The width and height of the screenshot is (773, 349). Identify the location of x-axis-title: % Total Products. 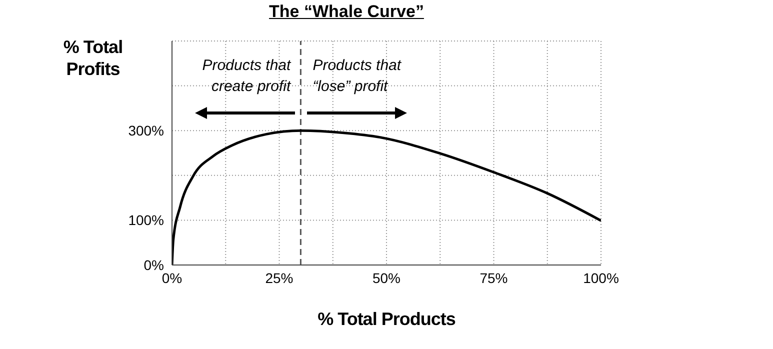
(386, 319).